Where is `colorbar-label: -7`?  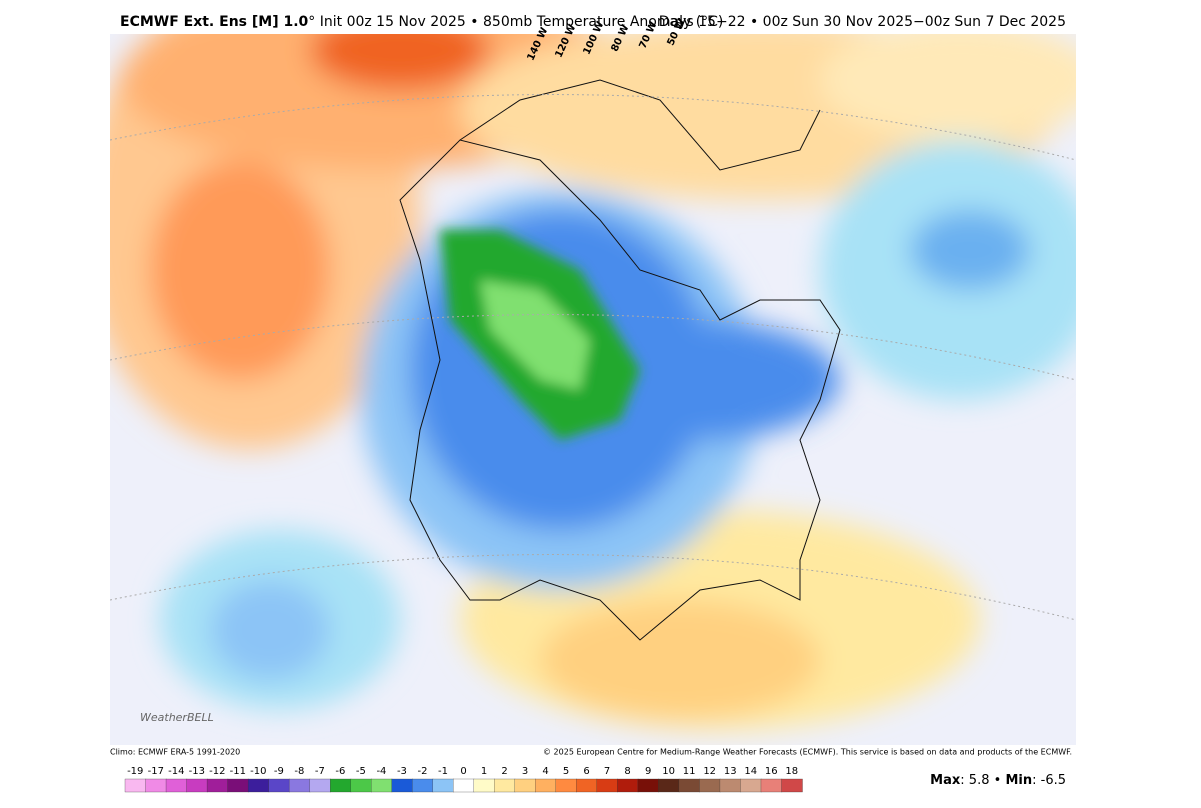
colorbar-label: -7 is located at coordinates (320, 771).